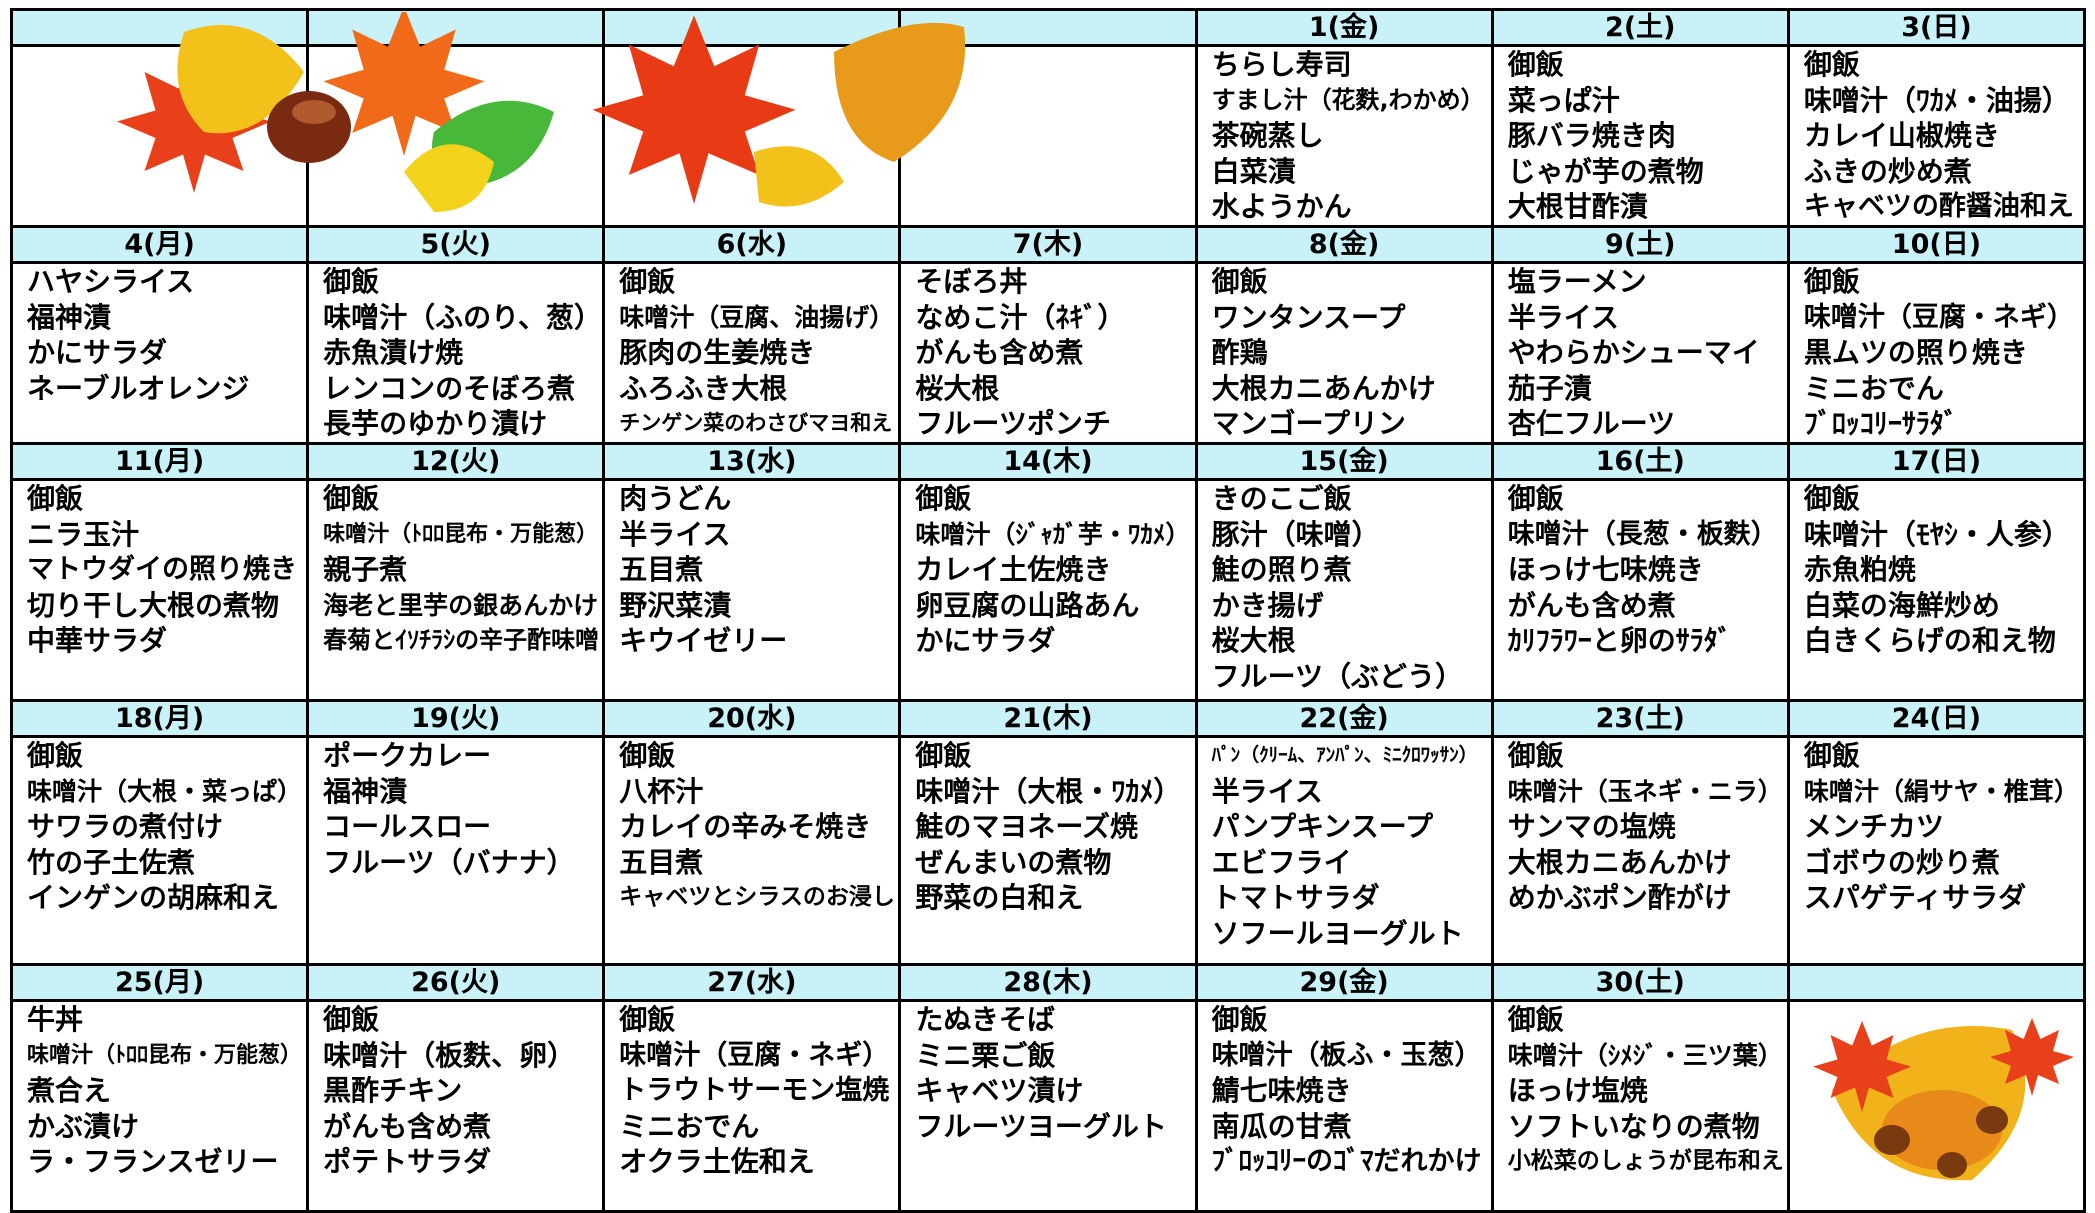 The image size is (2095, 1213). What do you see at coordinates (1337, 676) in the screenshot?
I see `menu-item: フルーツ（ぶどう）` at bounding box center [1337, 676].